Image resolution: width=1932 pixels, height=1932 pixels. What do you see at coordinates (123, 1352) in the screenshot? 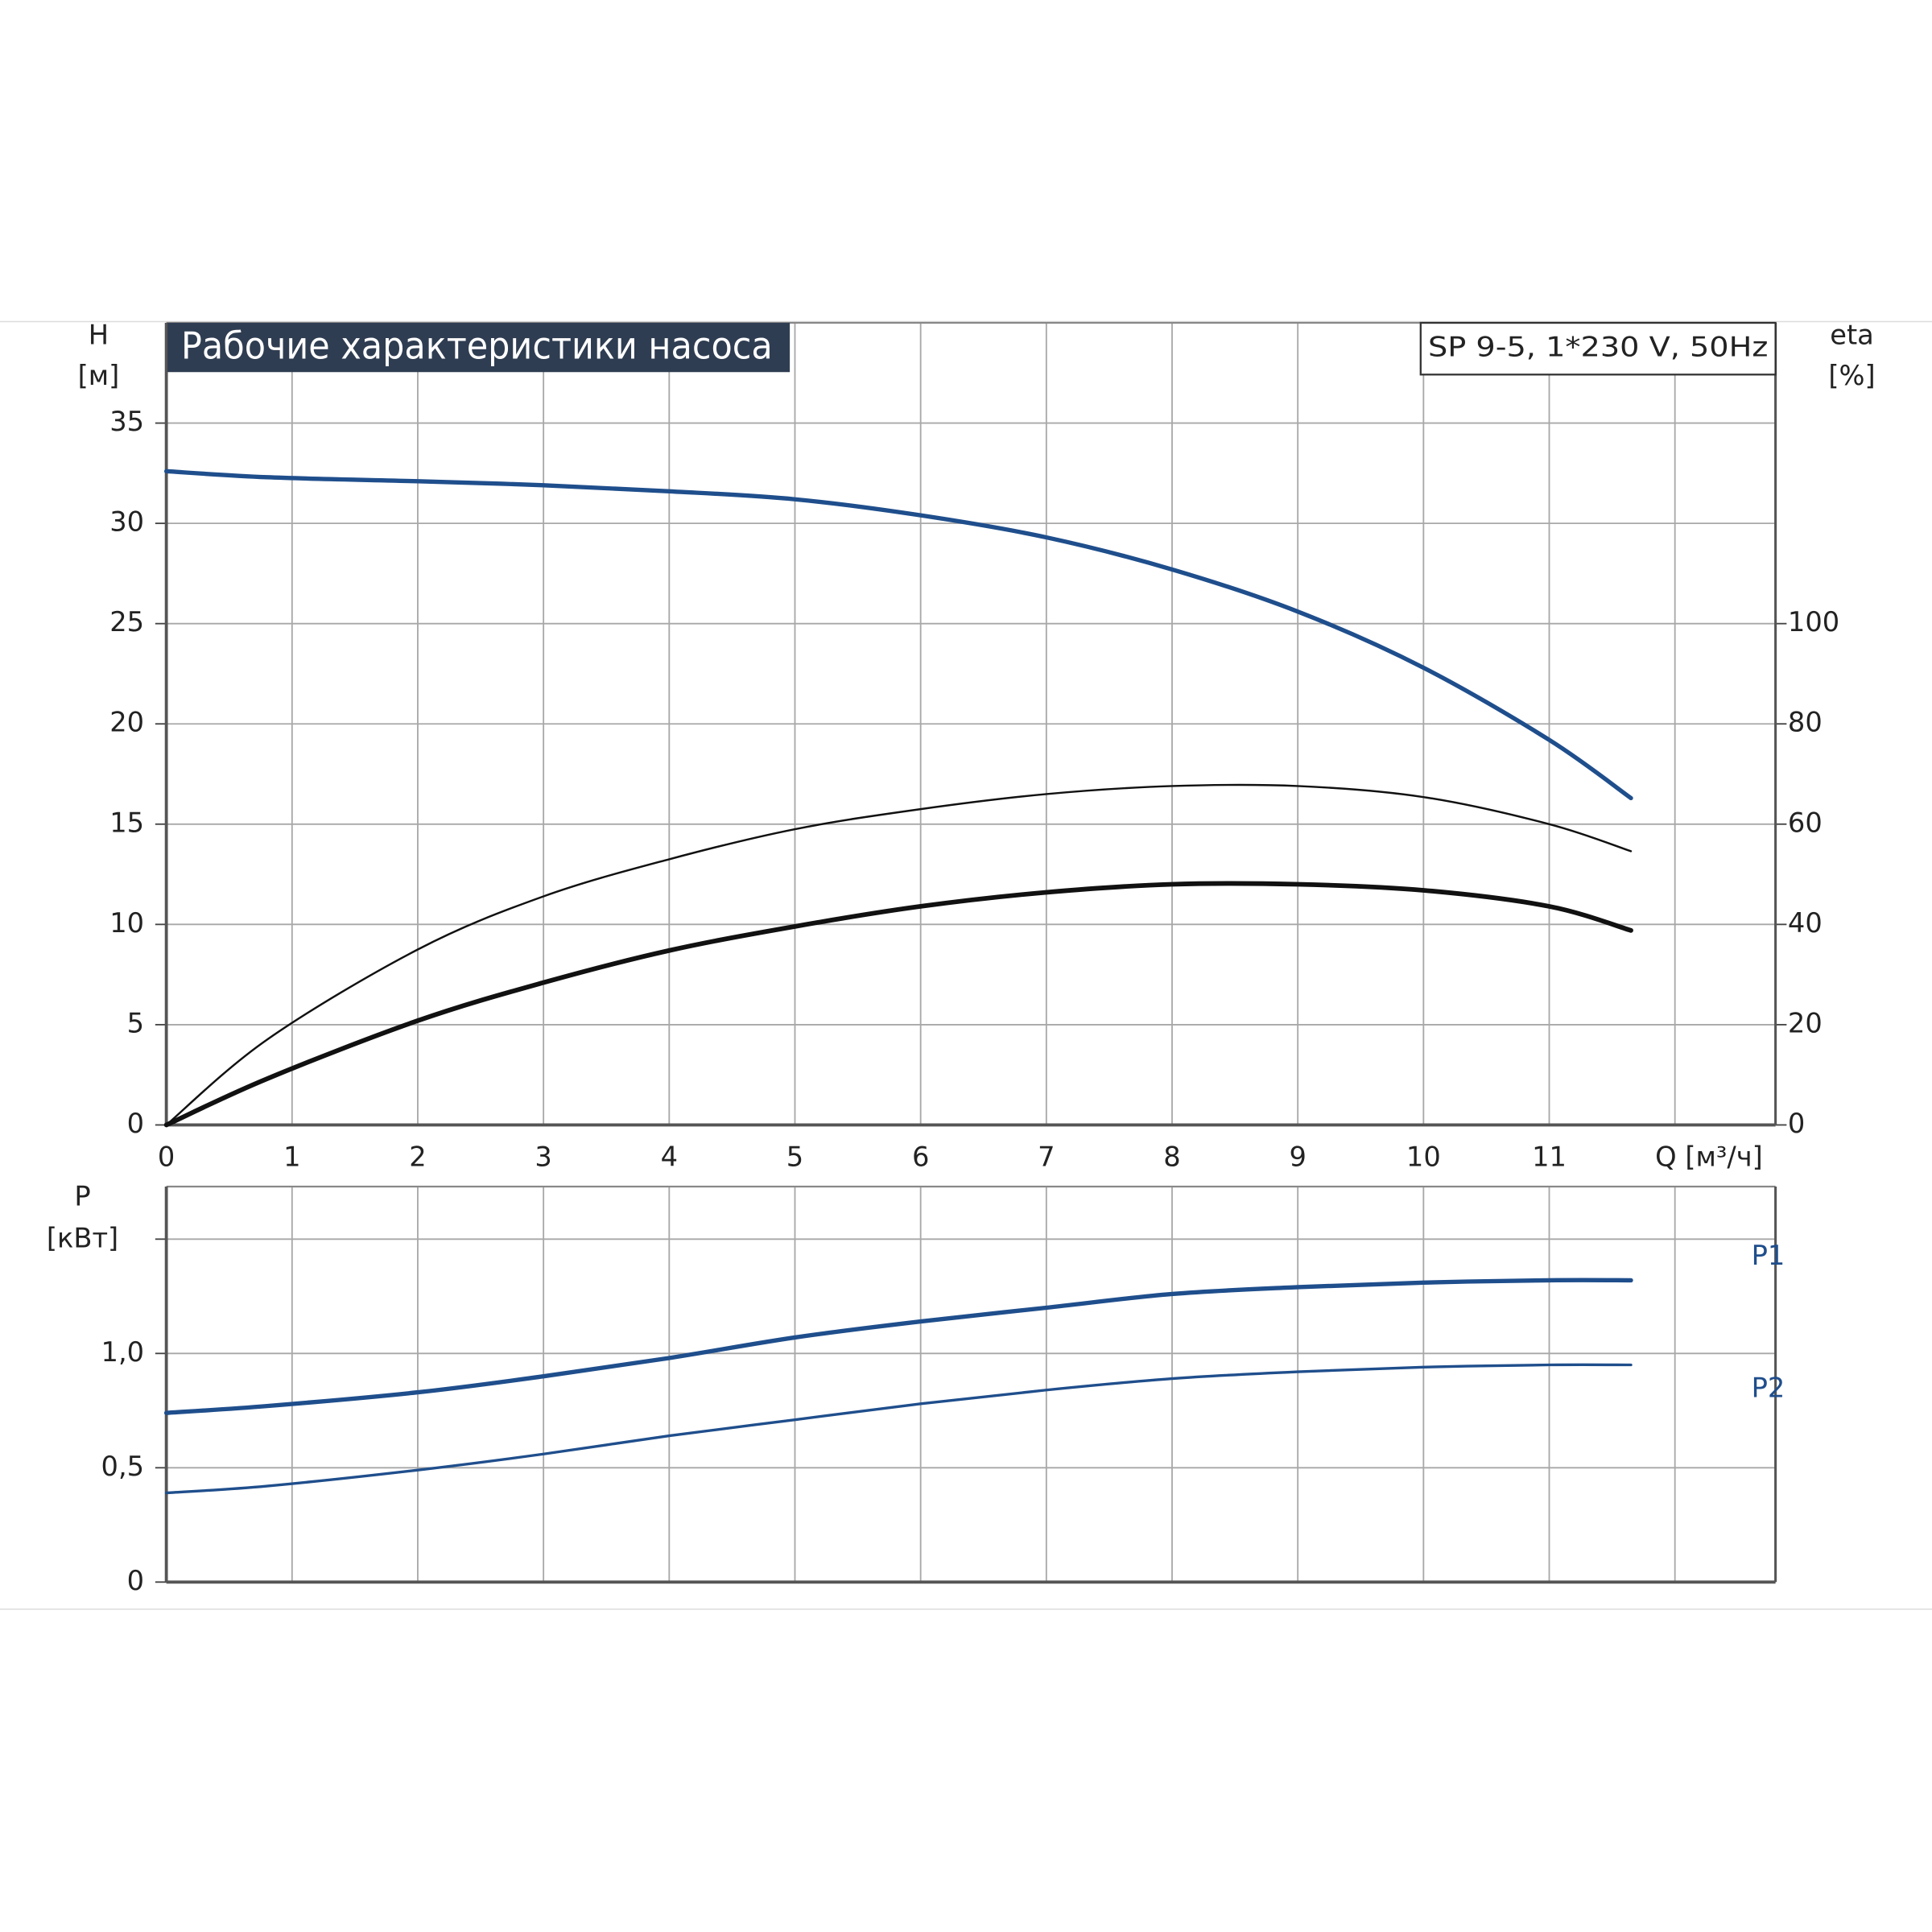
I see `y-tick-label: 1,0` at bounding box center [123, 1352].